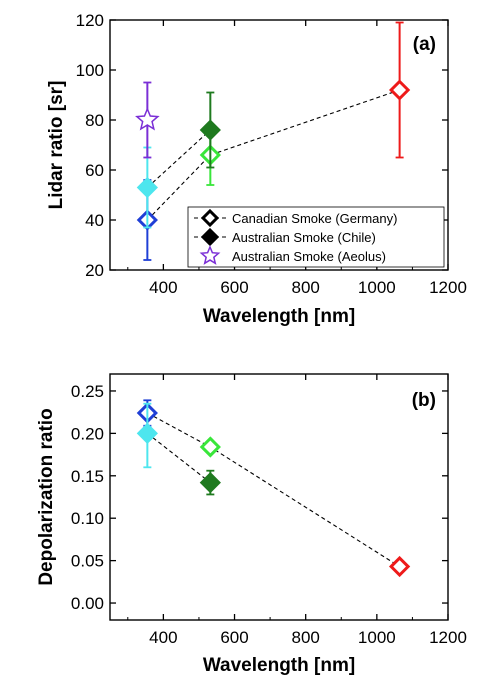  I want to click on y-tick-label: 20, so click(94, 270).